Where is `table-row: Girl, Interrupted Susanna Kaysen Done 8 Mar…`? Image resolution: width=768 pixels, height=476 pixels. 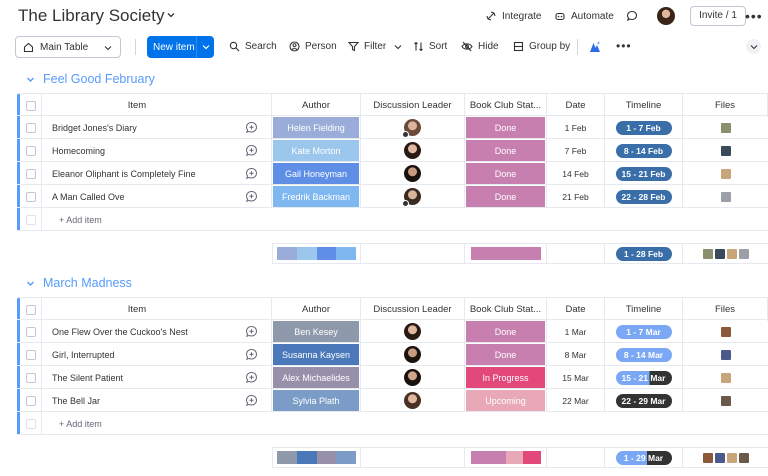 table-row: Girl, Interrupted Susanna Kaysen Done 8 Mar… is located at coordinates (392, 354).